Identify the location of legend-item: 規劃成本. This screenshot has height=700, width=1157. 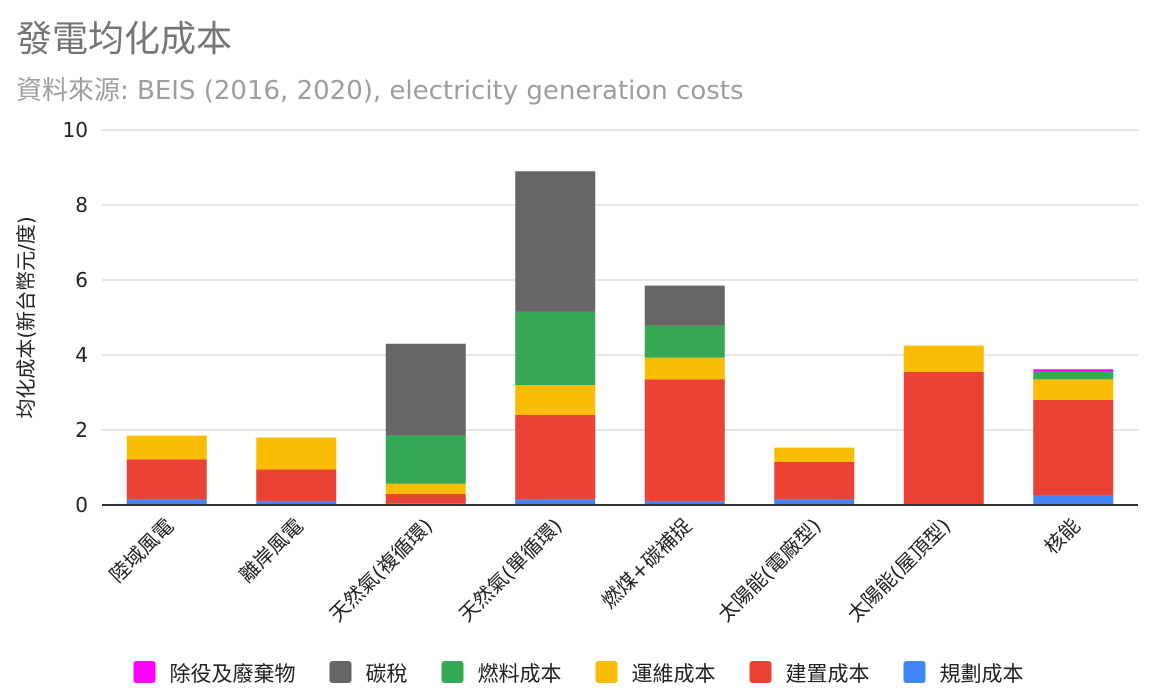
(963, 673).